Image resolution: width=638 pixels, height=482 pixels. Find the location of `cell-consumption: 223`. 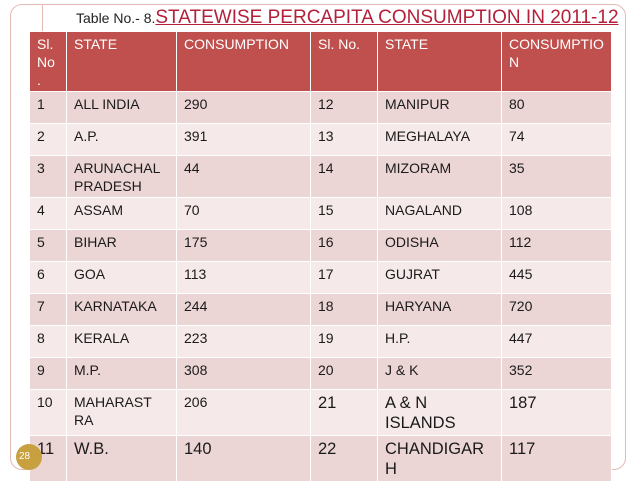

cell-consumption: 223 is located at coordinates (243, 341).